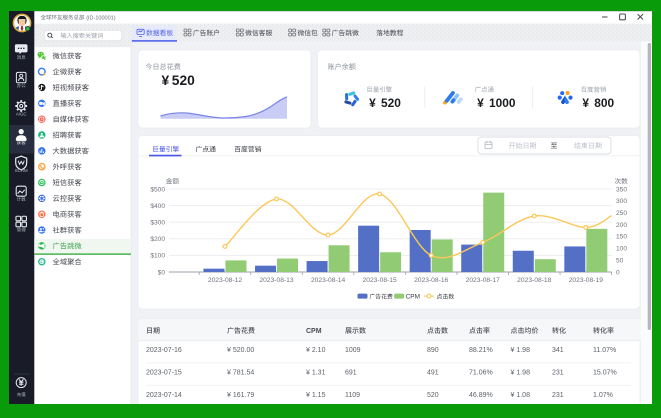 Image resolution: width=661 pixels, height=418 pixels. Describe the element at coordinates (162, 272) in the screenshot. I see `svg-text: $0` at that location.